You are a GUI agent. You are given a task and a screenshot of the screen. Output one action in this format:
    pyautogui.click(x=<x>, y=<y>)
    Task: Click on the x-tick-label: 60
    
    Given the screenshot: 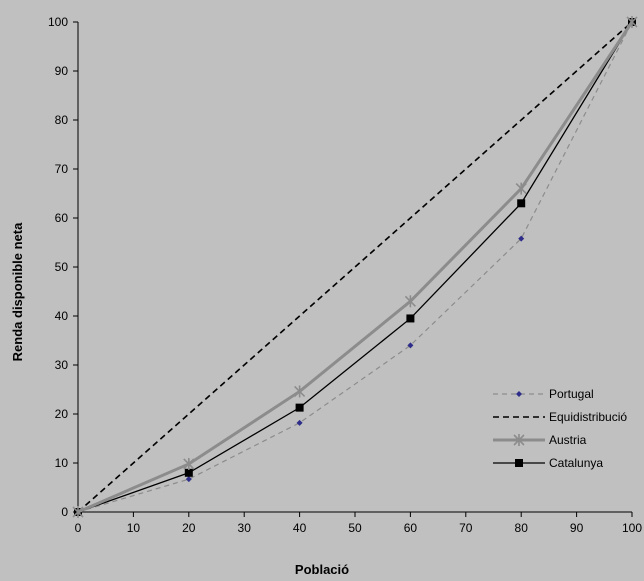 What is the action you would take?
    pyautogui.click(x=411, y=528)
    